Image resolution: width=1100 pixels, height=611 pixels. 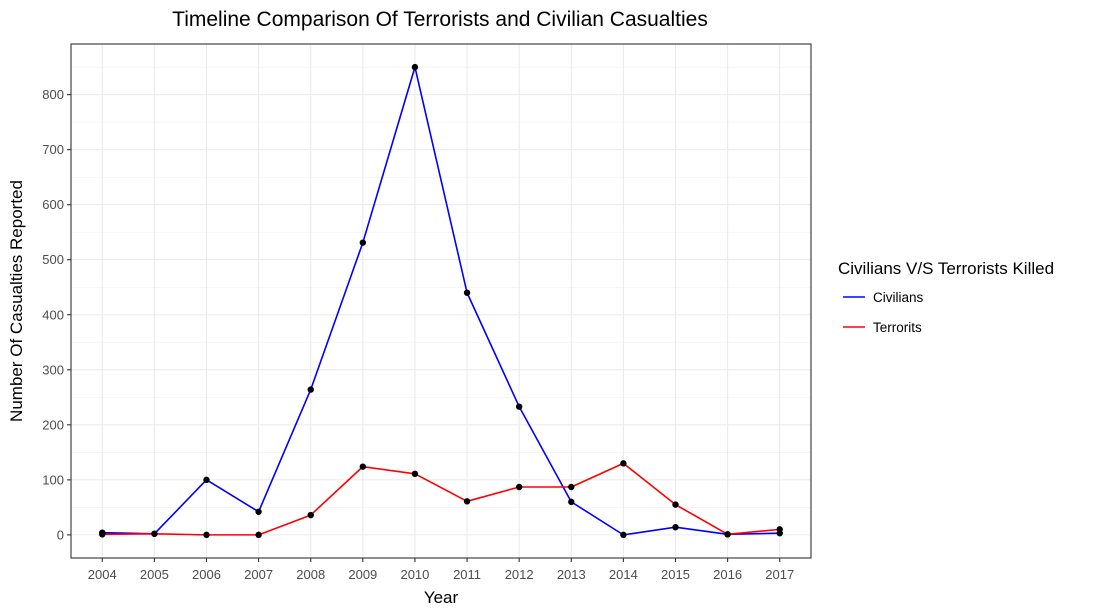 I want to click on y-tick-label: 600, so click(x=53, y=204).